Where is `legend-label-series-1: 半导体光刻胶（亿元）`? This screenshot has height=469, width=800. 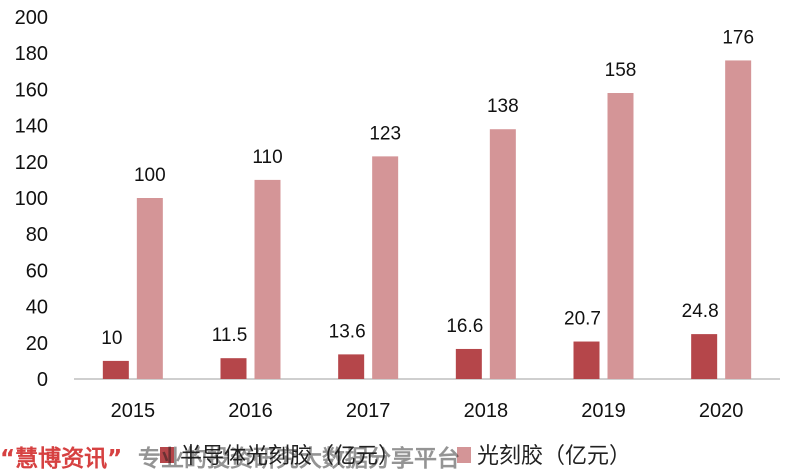
legend-label-series-1: 半导体光刻胶（亿元） is located at coordinates (290, 456).